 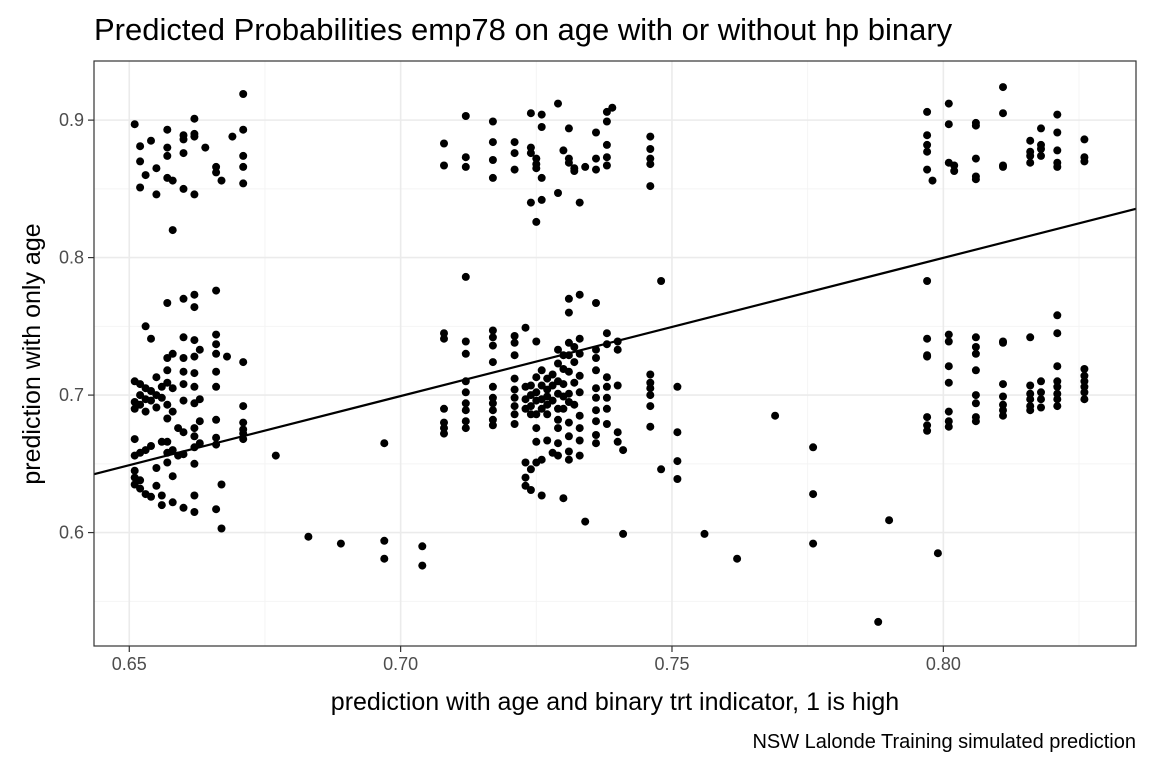 What do you see at coordinates (32, 353) in the screenshot?
I see `y-axis-label: prediction with only age` at bounding box center [32, 353].